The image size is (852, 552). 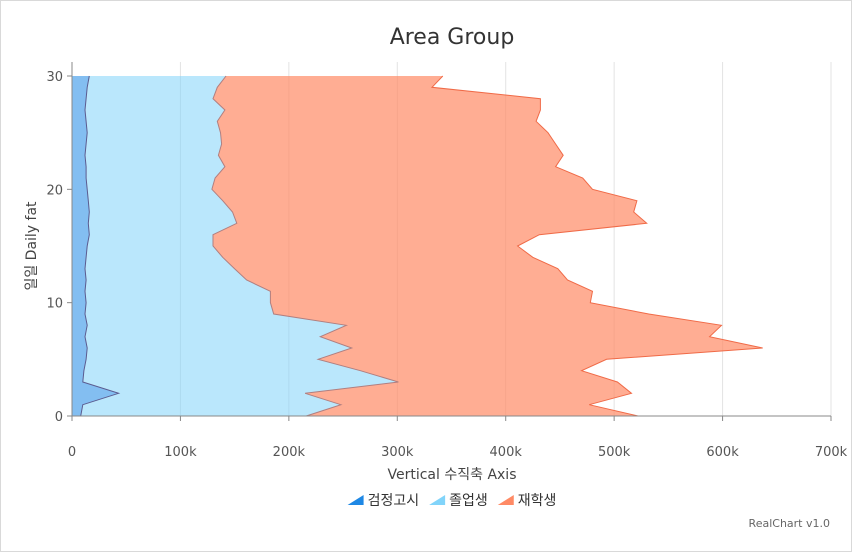 I want to click on value-tick-label: 500k, so click(x=614, y=452).